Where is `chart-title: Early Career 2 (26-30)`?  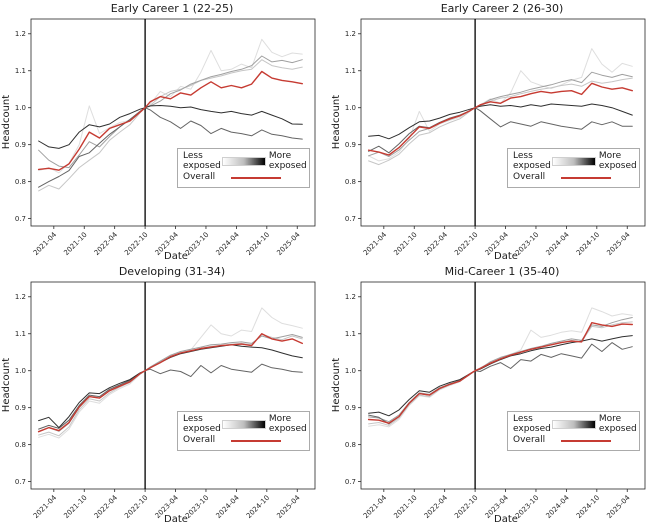
chart-title: Early Career 2 (26-30) is located at coordinates (502, 8).